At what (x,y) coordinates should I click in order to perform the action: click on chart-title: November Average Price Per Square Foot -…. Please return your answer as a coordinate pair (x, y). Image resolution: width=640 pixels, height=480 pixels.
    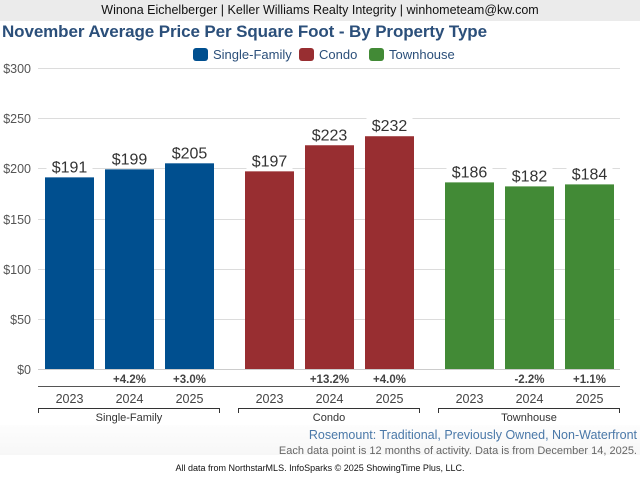
    Looking at the image, I should click on (244, 31).